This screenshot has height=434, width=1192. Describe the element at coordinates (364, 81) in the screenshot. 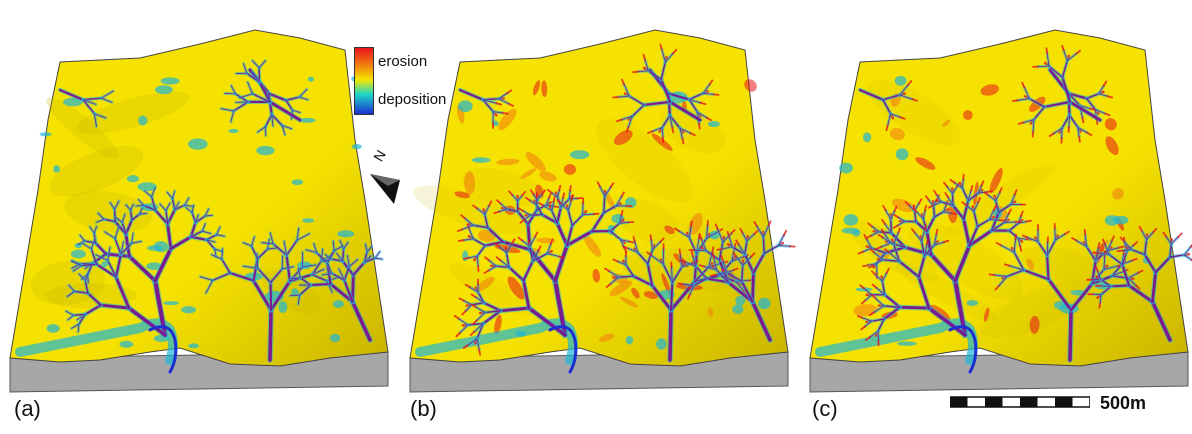

I see `legend-color-bar` at that location.